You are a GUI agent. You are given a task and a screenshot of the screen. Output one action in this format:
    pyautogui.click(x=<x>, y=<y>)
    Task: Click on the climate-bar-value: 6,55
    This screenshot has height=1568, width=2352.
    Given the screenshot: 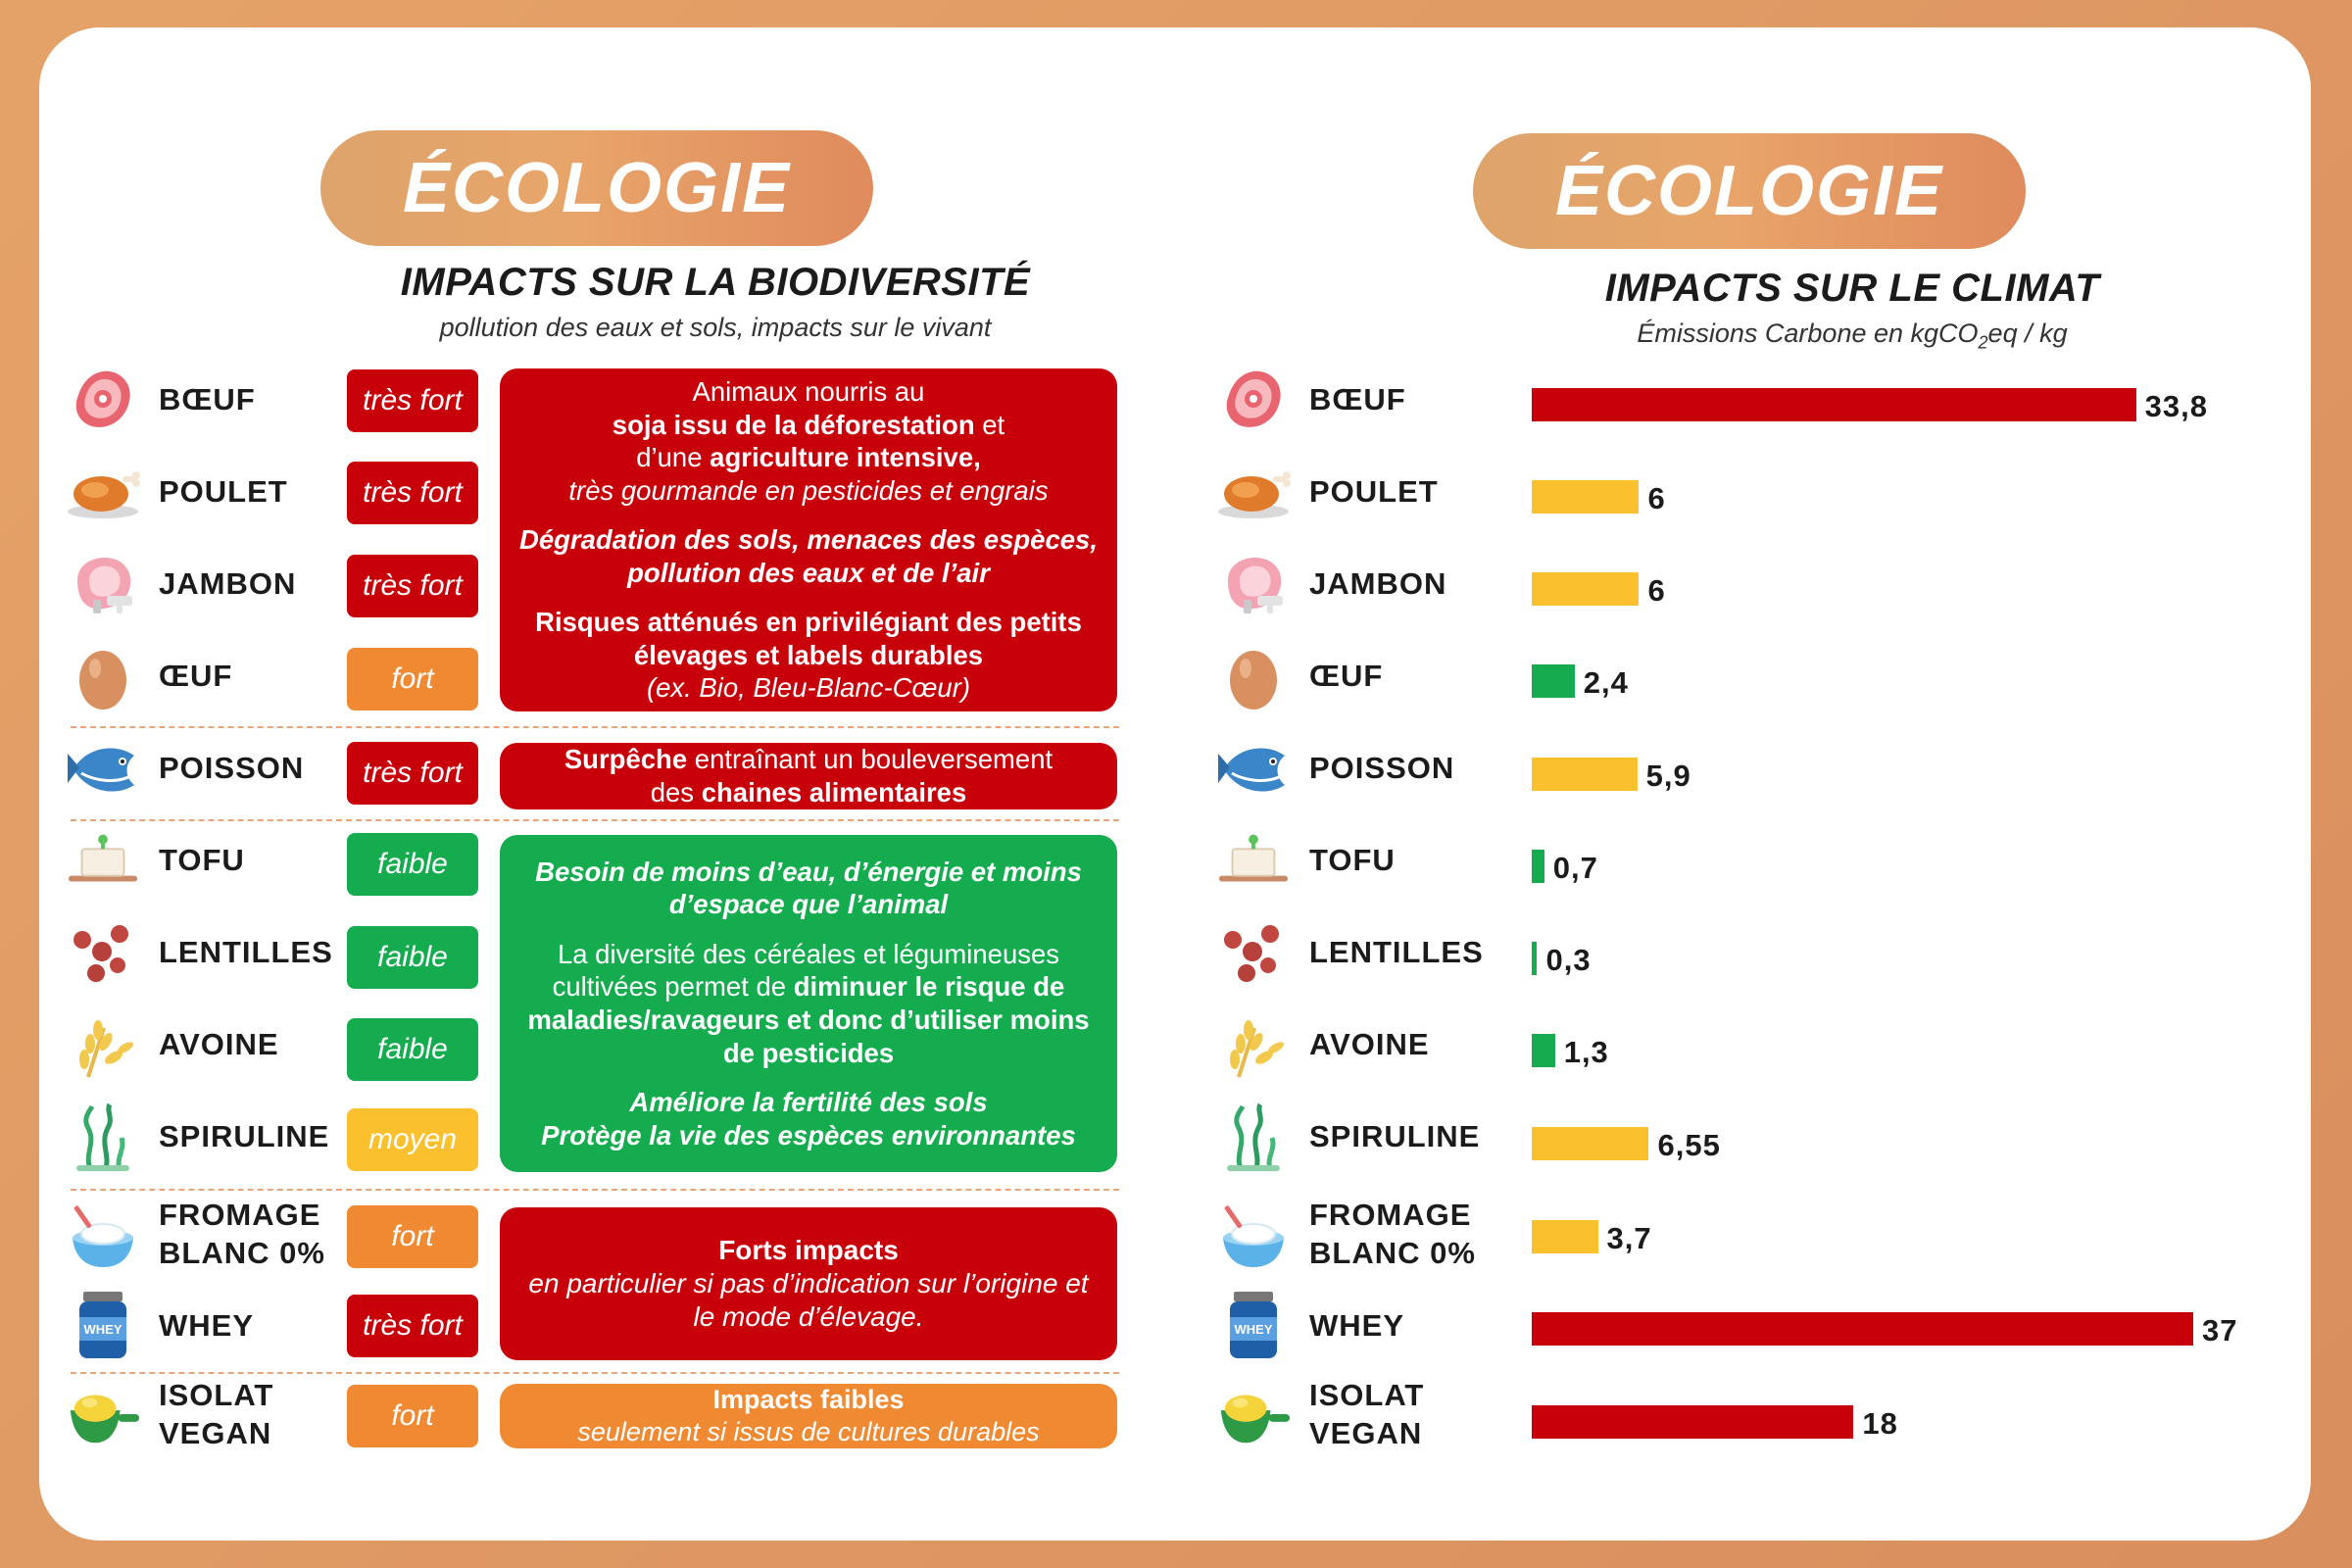 What is the action you would take?
    pyautogui.click(x=1689, y=1145)
    